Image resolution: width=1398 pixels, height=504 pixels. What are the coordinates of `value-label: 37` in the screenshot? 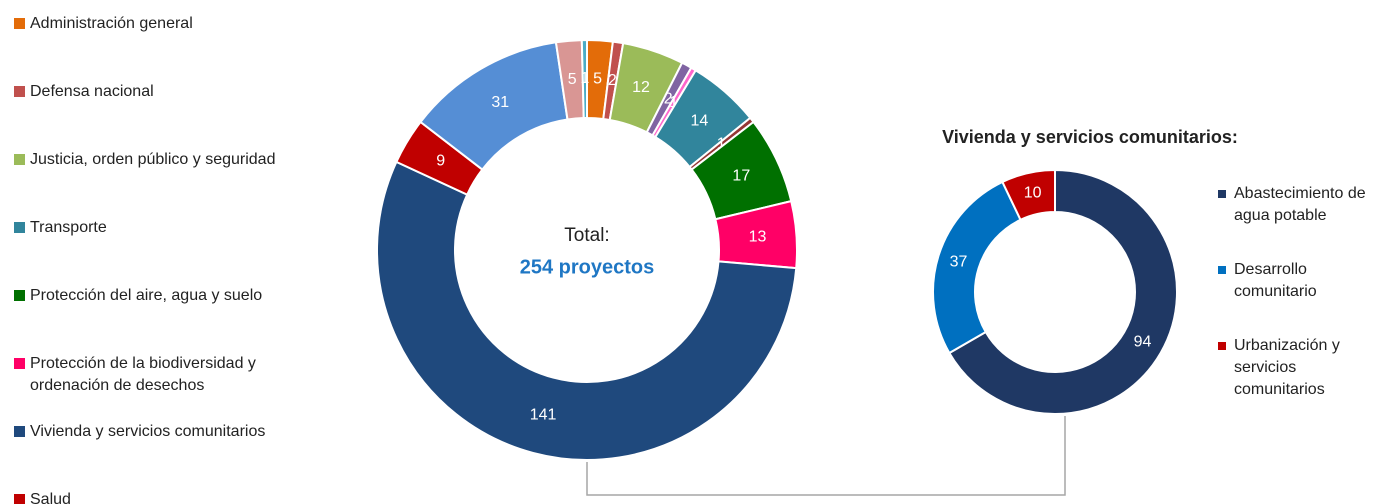 It's located at (959, 261).